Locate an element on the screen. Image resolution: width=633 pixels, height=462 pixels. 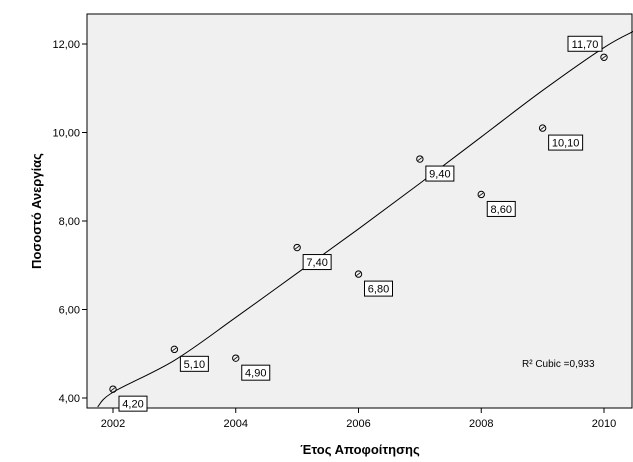
x-tick-label: 2008 is located at coordinates (481, 424).